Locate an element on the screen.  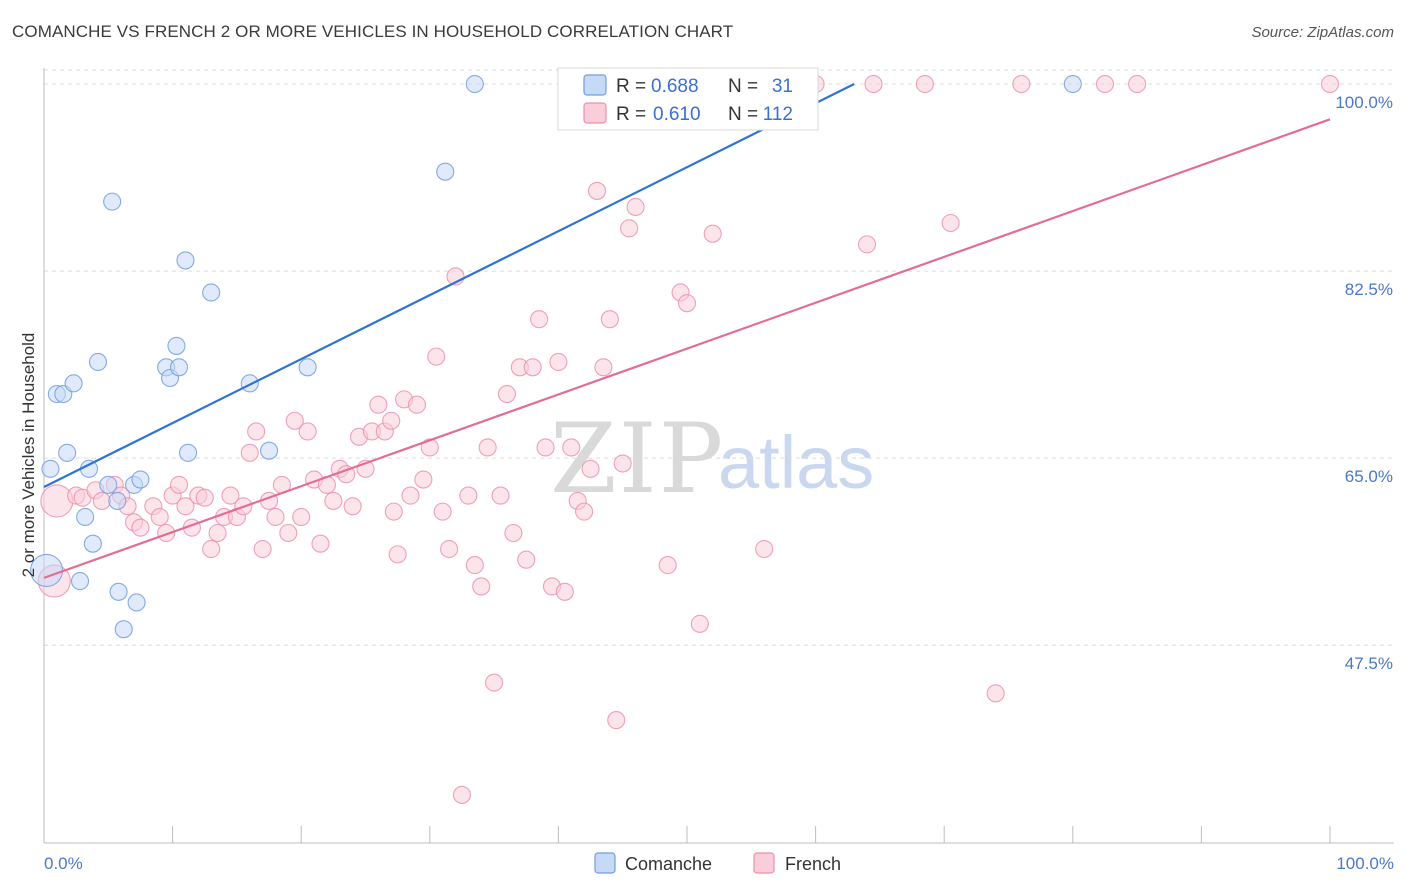
y-axis-title: 2 or more Vehicles in Household is located at coordinates (28, 455).